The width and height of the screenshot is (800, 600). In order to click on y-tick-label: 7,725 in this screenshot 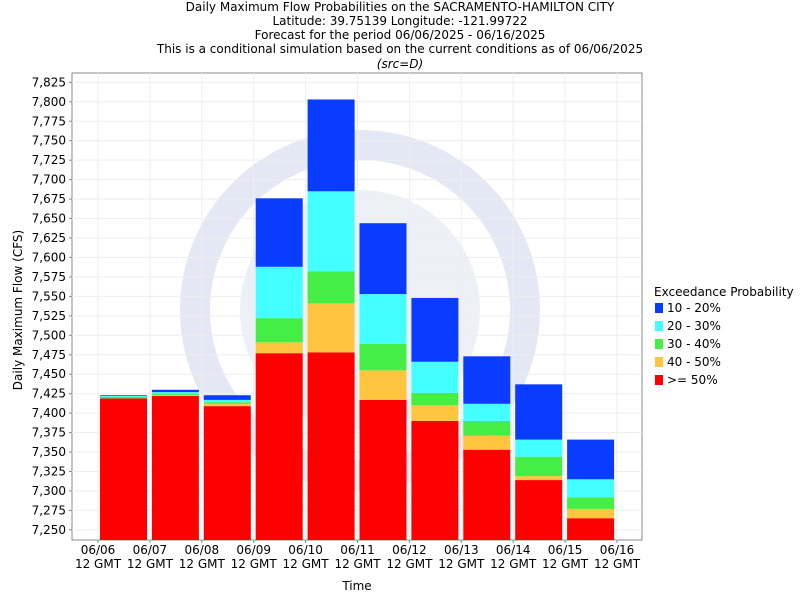, I will do `click(49, 160)`.